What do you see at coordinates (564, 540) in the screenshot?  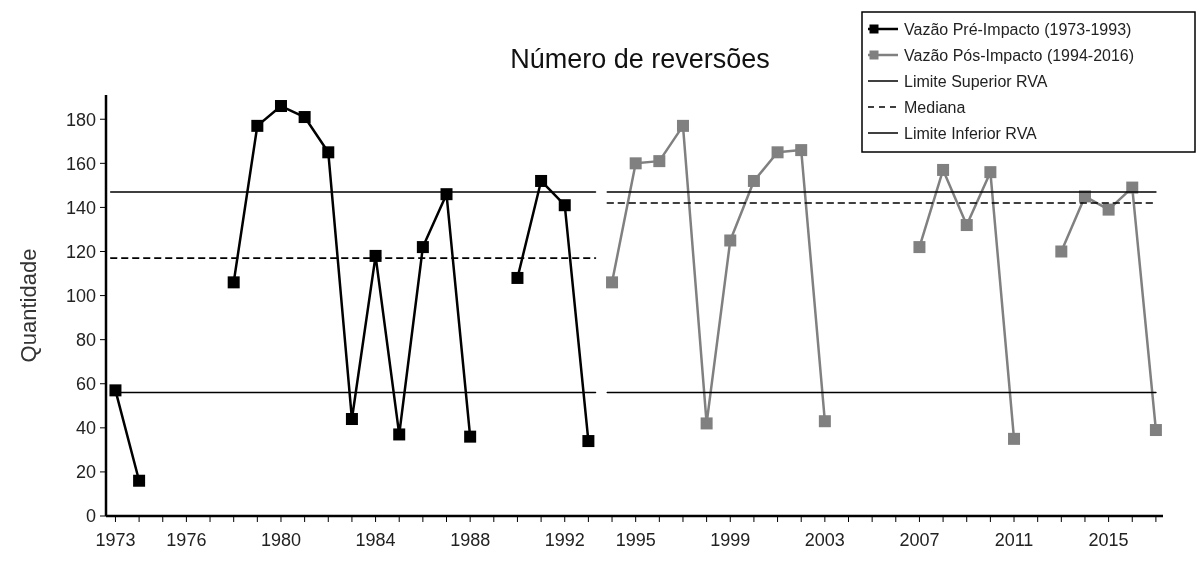 I see `x-tick-label: 1992` at bounding box center [564, 540].